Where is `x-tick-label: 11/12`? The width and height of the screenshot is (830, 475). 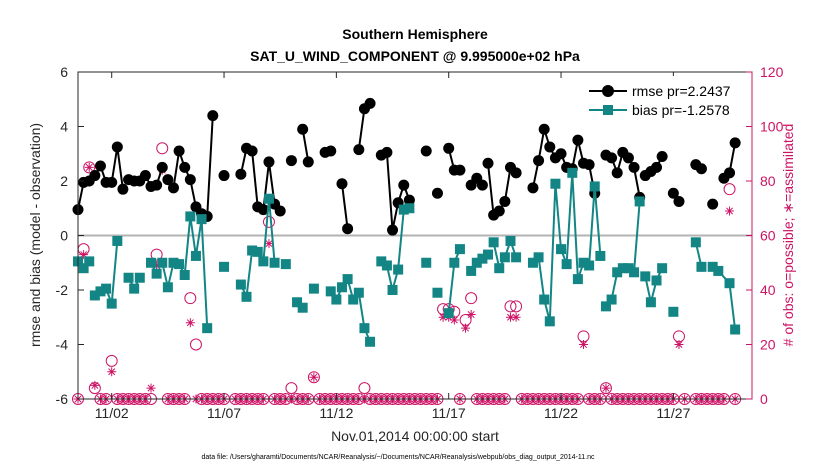
x-tick-label: 11/12 is located at coordinates (336, 413).